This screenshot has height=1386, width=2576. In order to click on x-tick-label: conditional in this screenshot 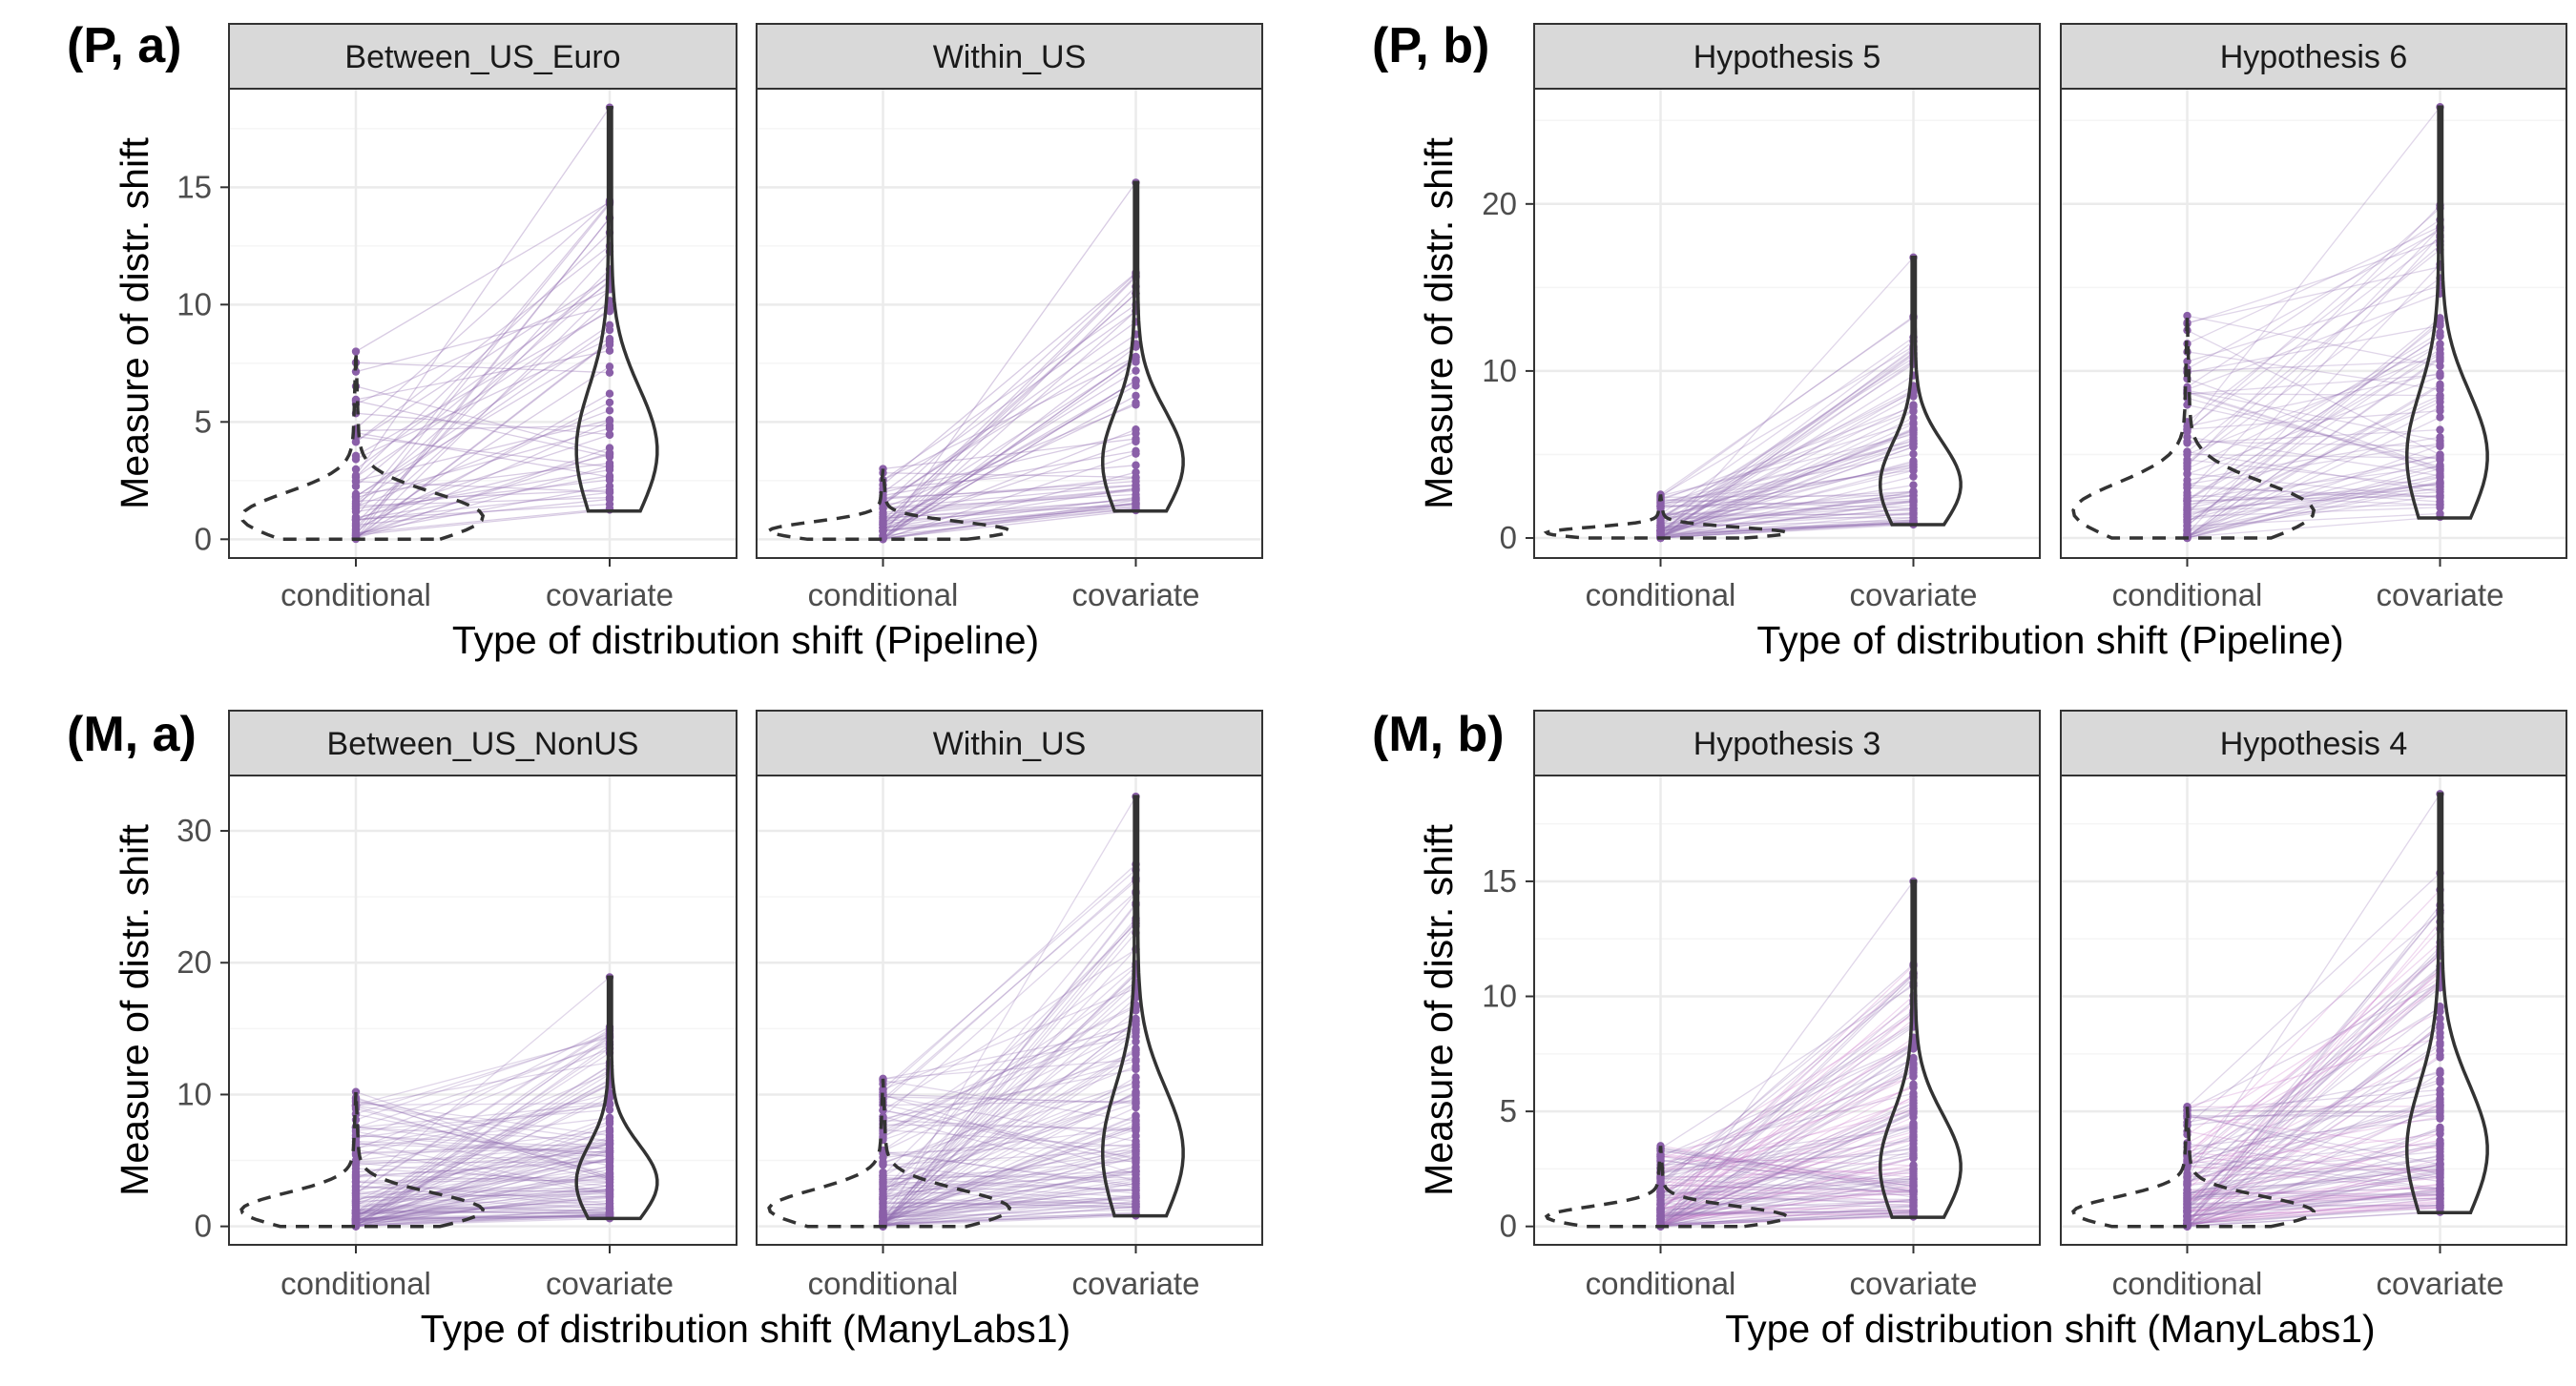, I will do `click(883, 594)`.